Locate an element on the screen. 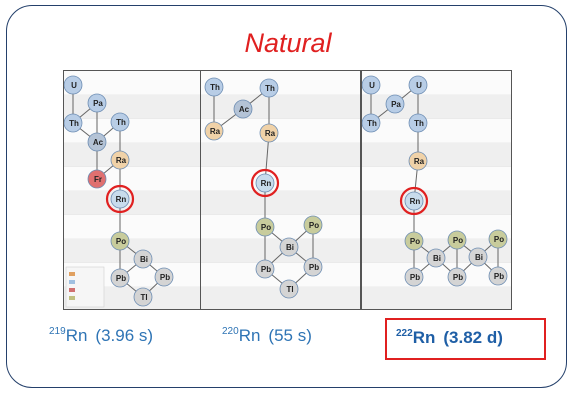 This screenshot has height=396, width=576. title: Natural is located at coordinates (288, 43).